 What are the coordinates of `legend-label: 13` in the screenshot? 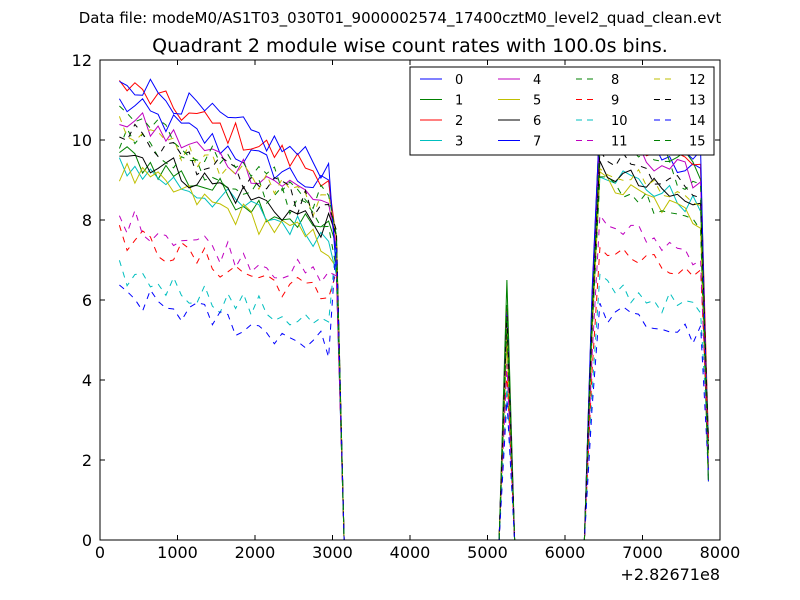 It's located at (697, 101).